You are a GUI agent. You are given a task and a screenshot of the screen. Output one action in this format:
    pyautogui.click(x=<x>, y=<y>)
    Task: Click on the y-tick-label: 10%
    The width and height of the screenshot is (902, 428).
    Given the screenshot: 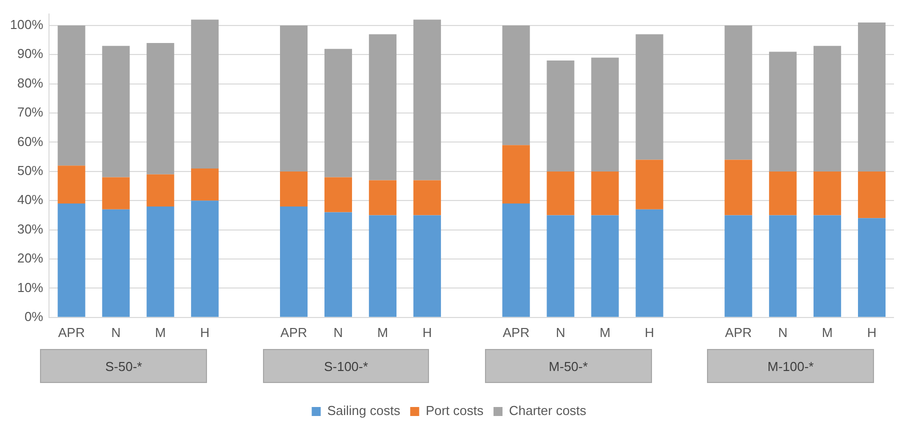 What is the action you would take?
    pyautogui.click(x=30, y=287)
    